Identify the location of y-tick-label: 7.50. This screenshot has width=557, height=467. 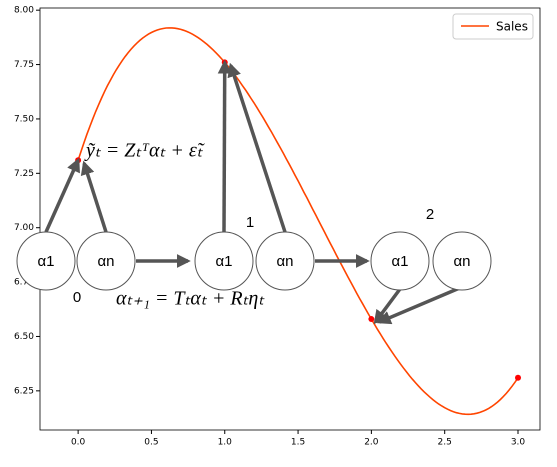
(24, 119).